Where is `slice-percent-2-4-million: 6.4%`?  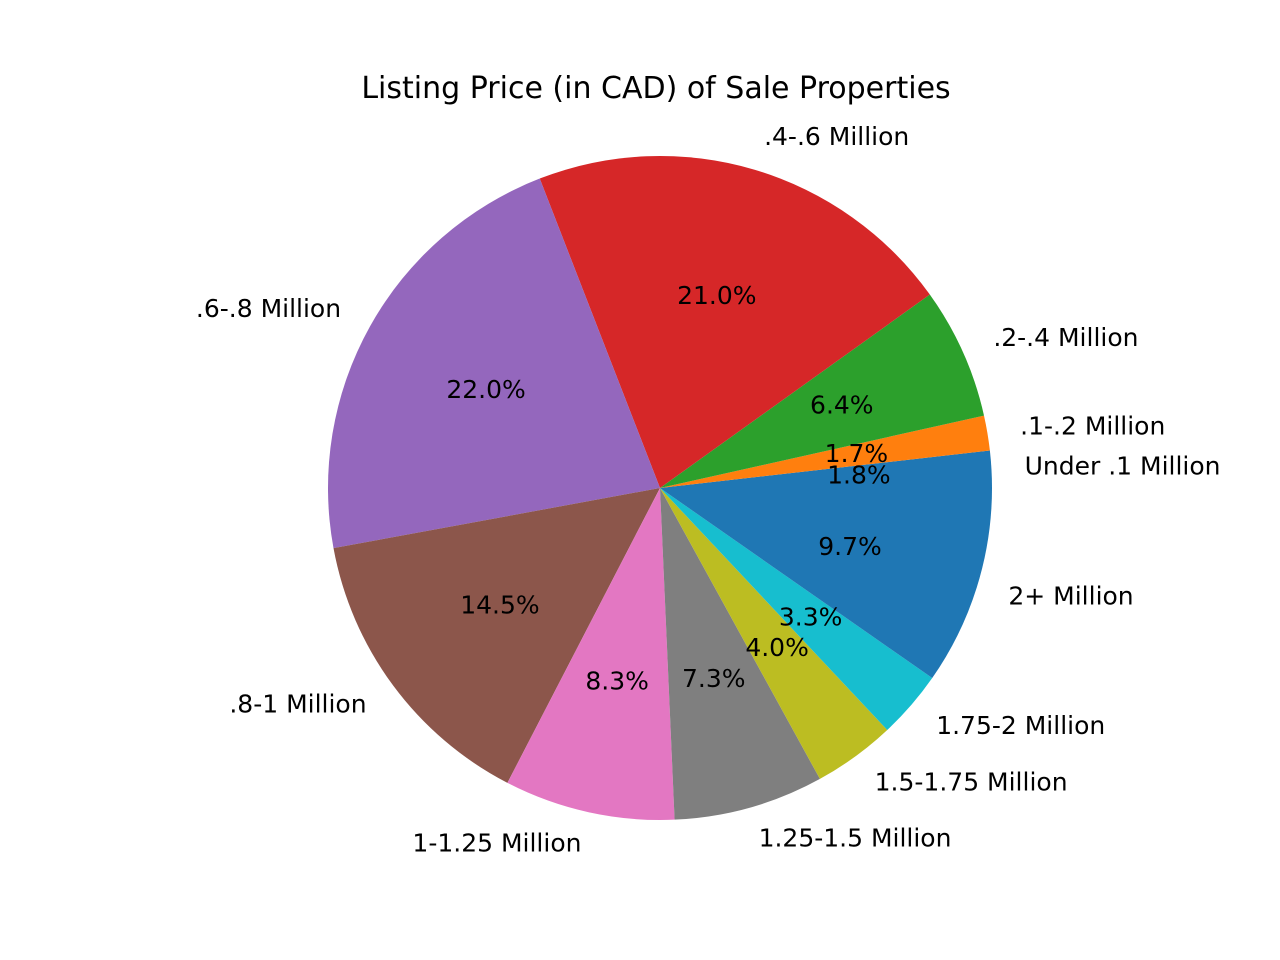
slice-percent-2-4-million: 6.4% is located at coordinates (842, 405).